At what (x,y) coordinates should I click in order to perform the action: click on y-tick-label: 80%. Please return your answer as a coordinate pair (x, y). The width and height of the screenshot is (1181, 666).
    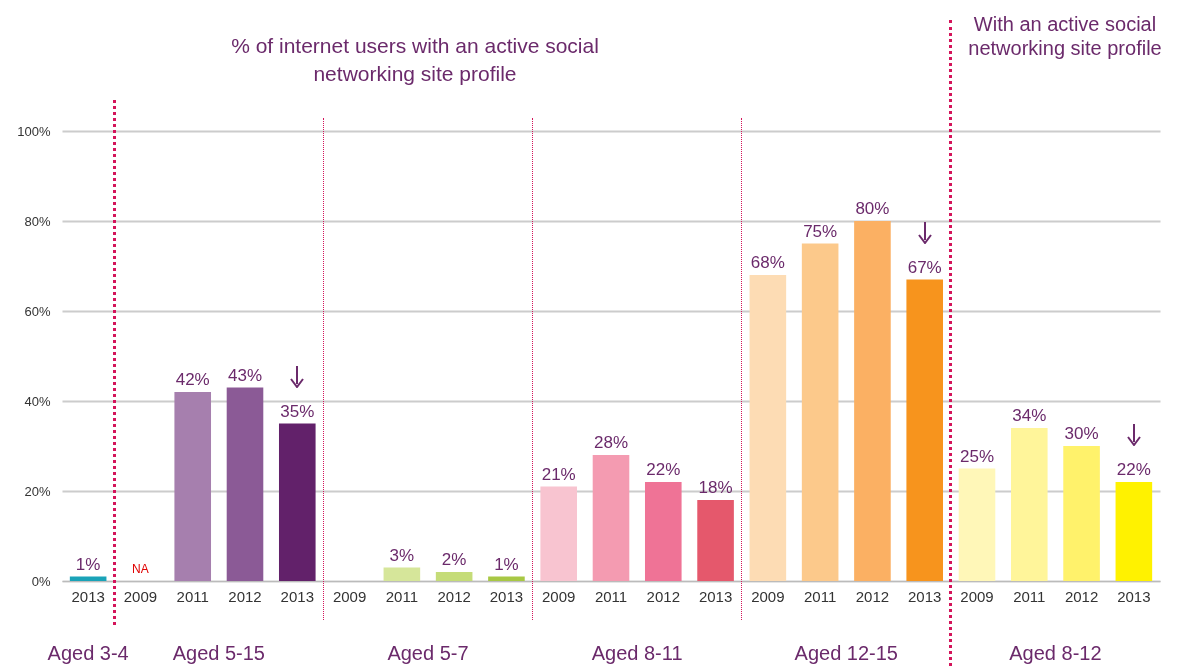
    Looking at the image, I should click on (37, 221).